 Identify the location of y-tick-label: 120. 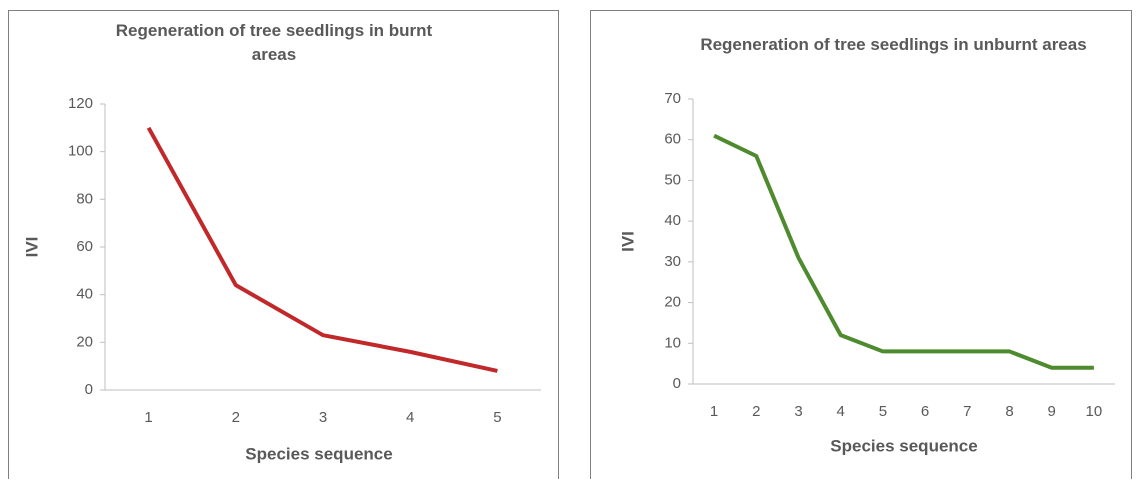
(80, 103).